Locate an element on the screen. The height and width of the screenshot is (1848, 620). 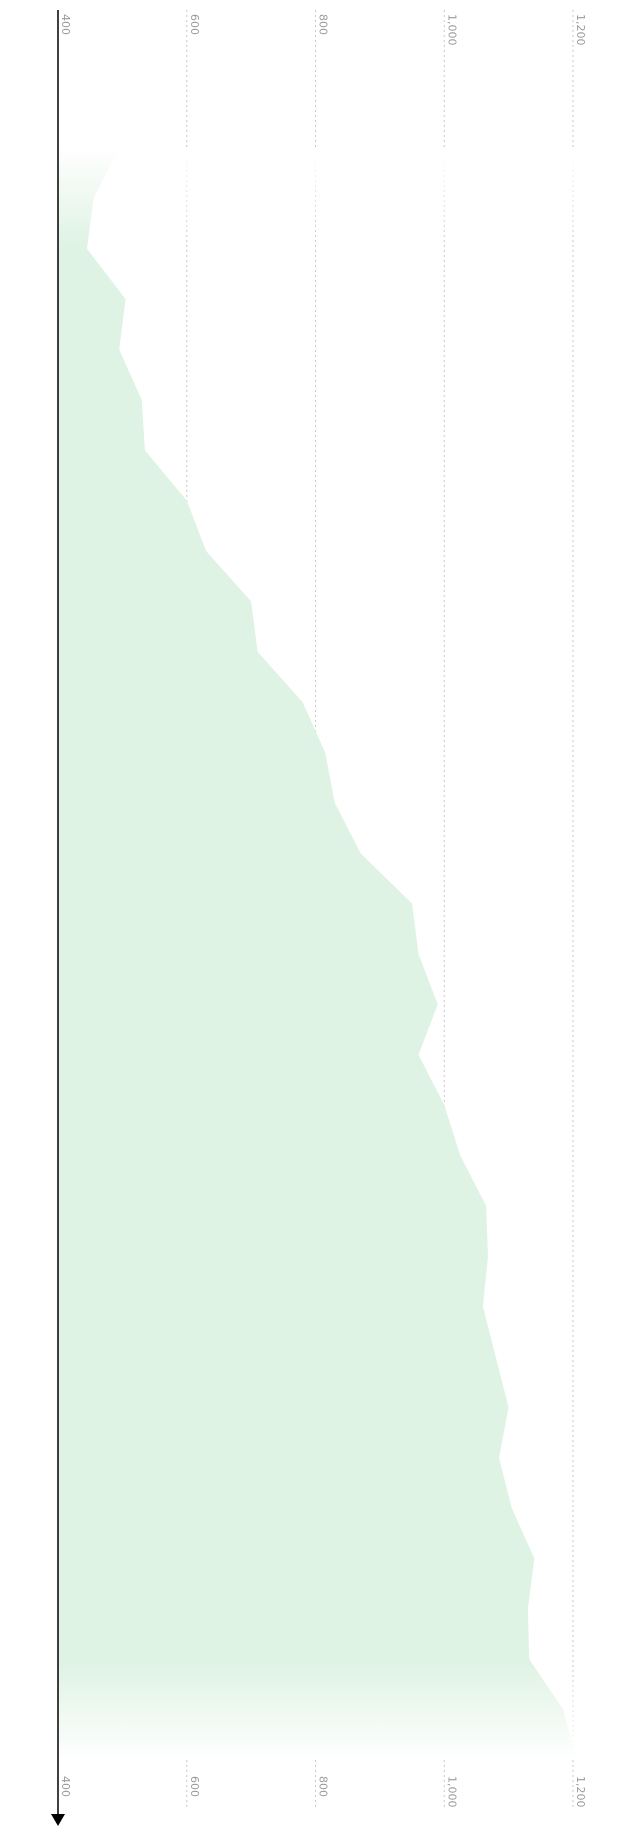
axis is located at coordinates (58, 918).